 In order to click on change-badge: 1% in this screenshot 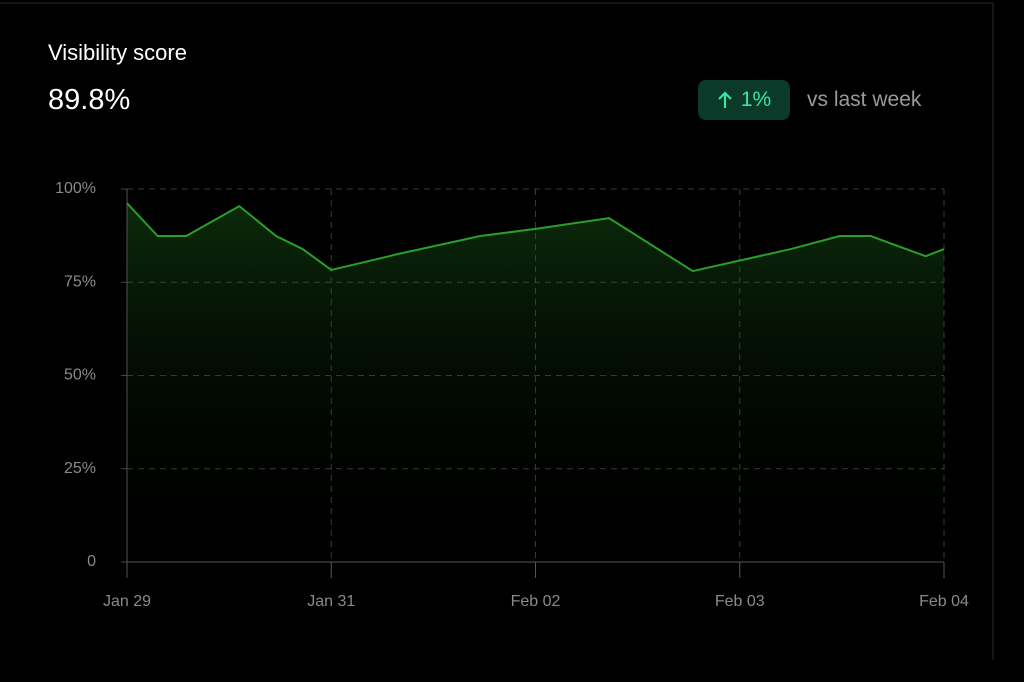, I will do `click(744, 100)`.